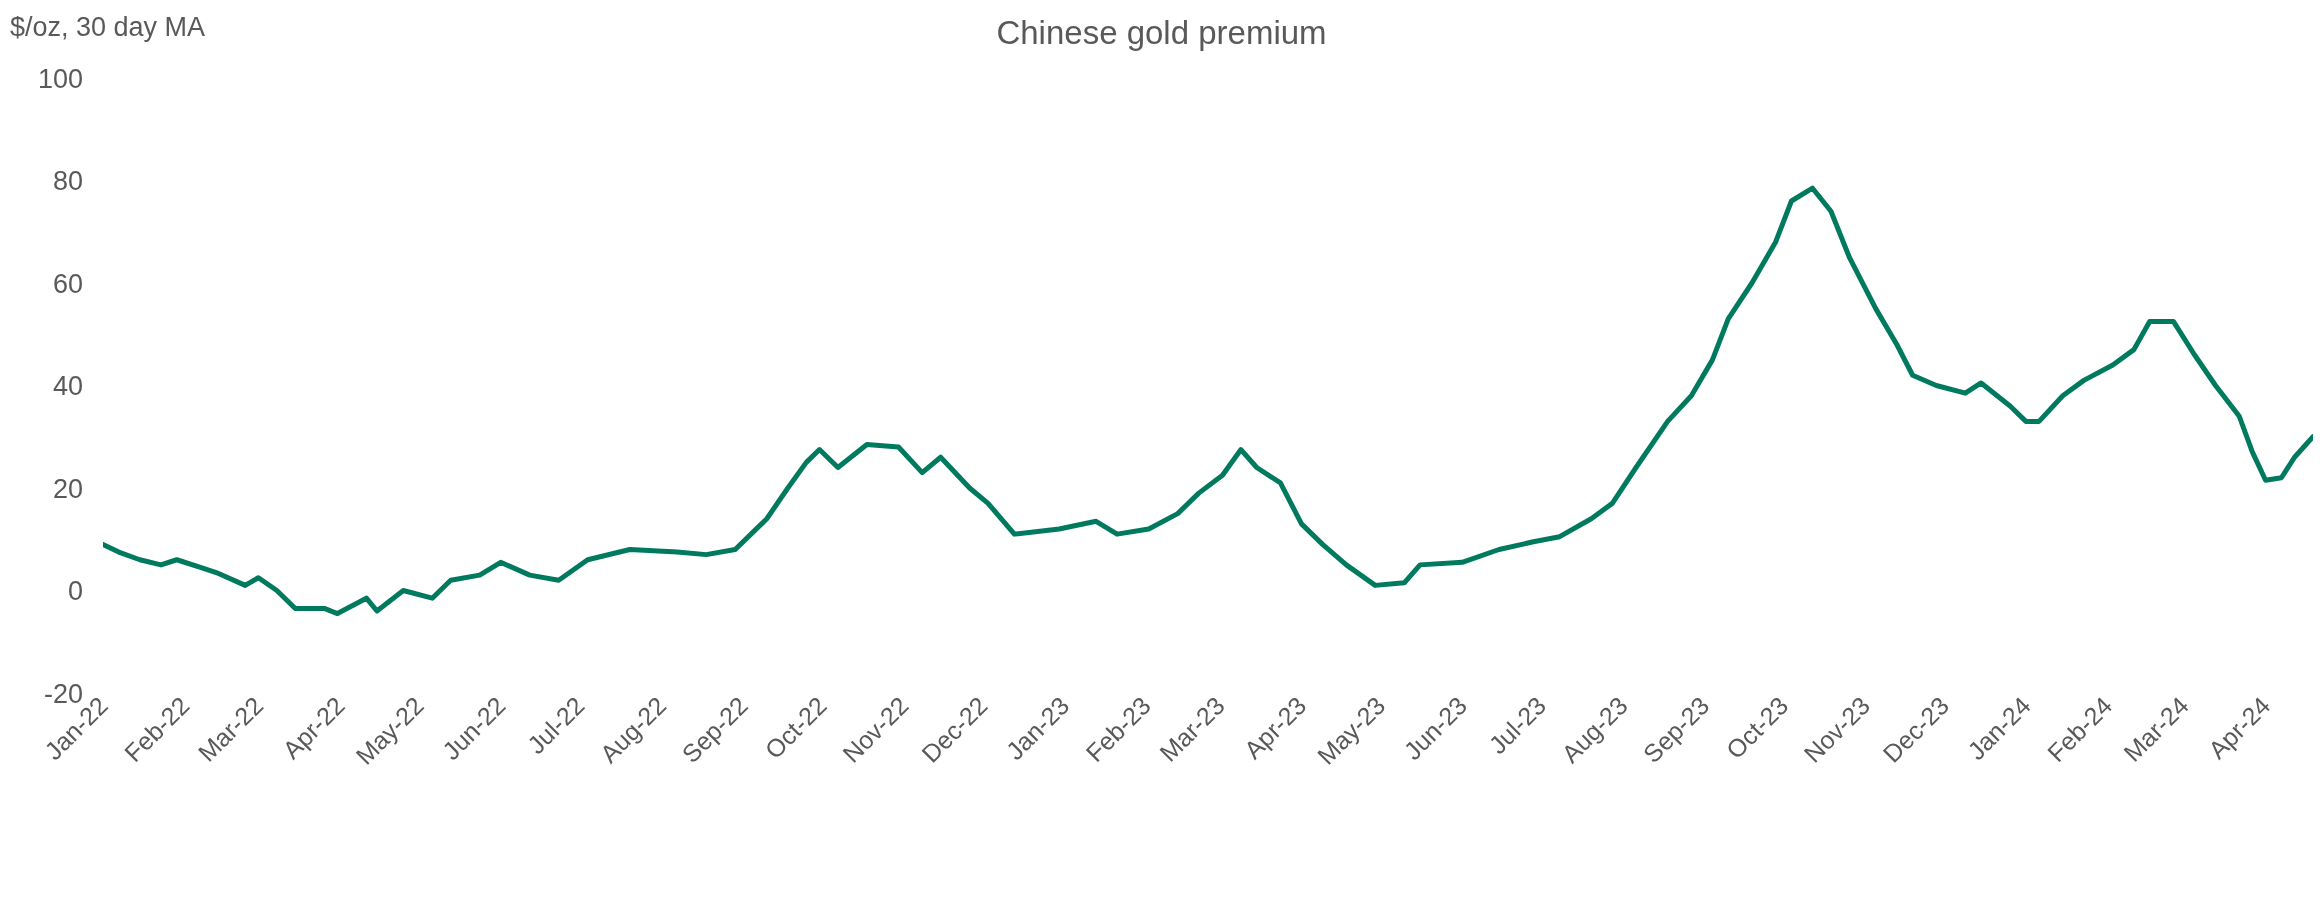  I want to click on y-tick-label: 20, so click(67, 488).